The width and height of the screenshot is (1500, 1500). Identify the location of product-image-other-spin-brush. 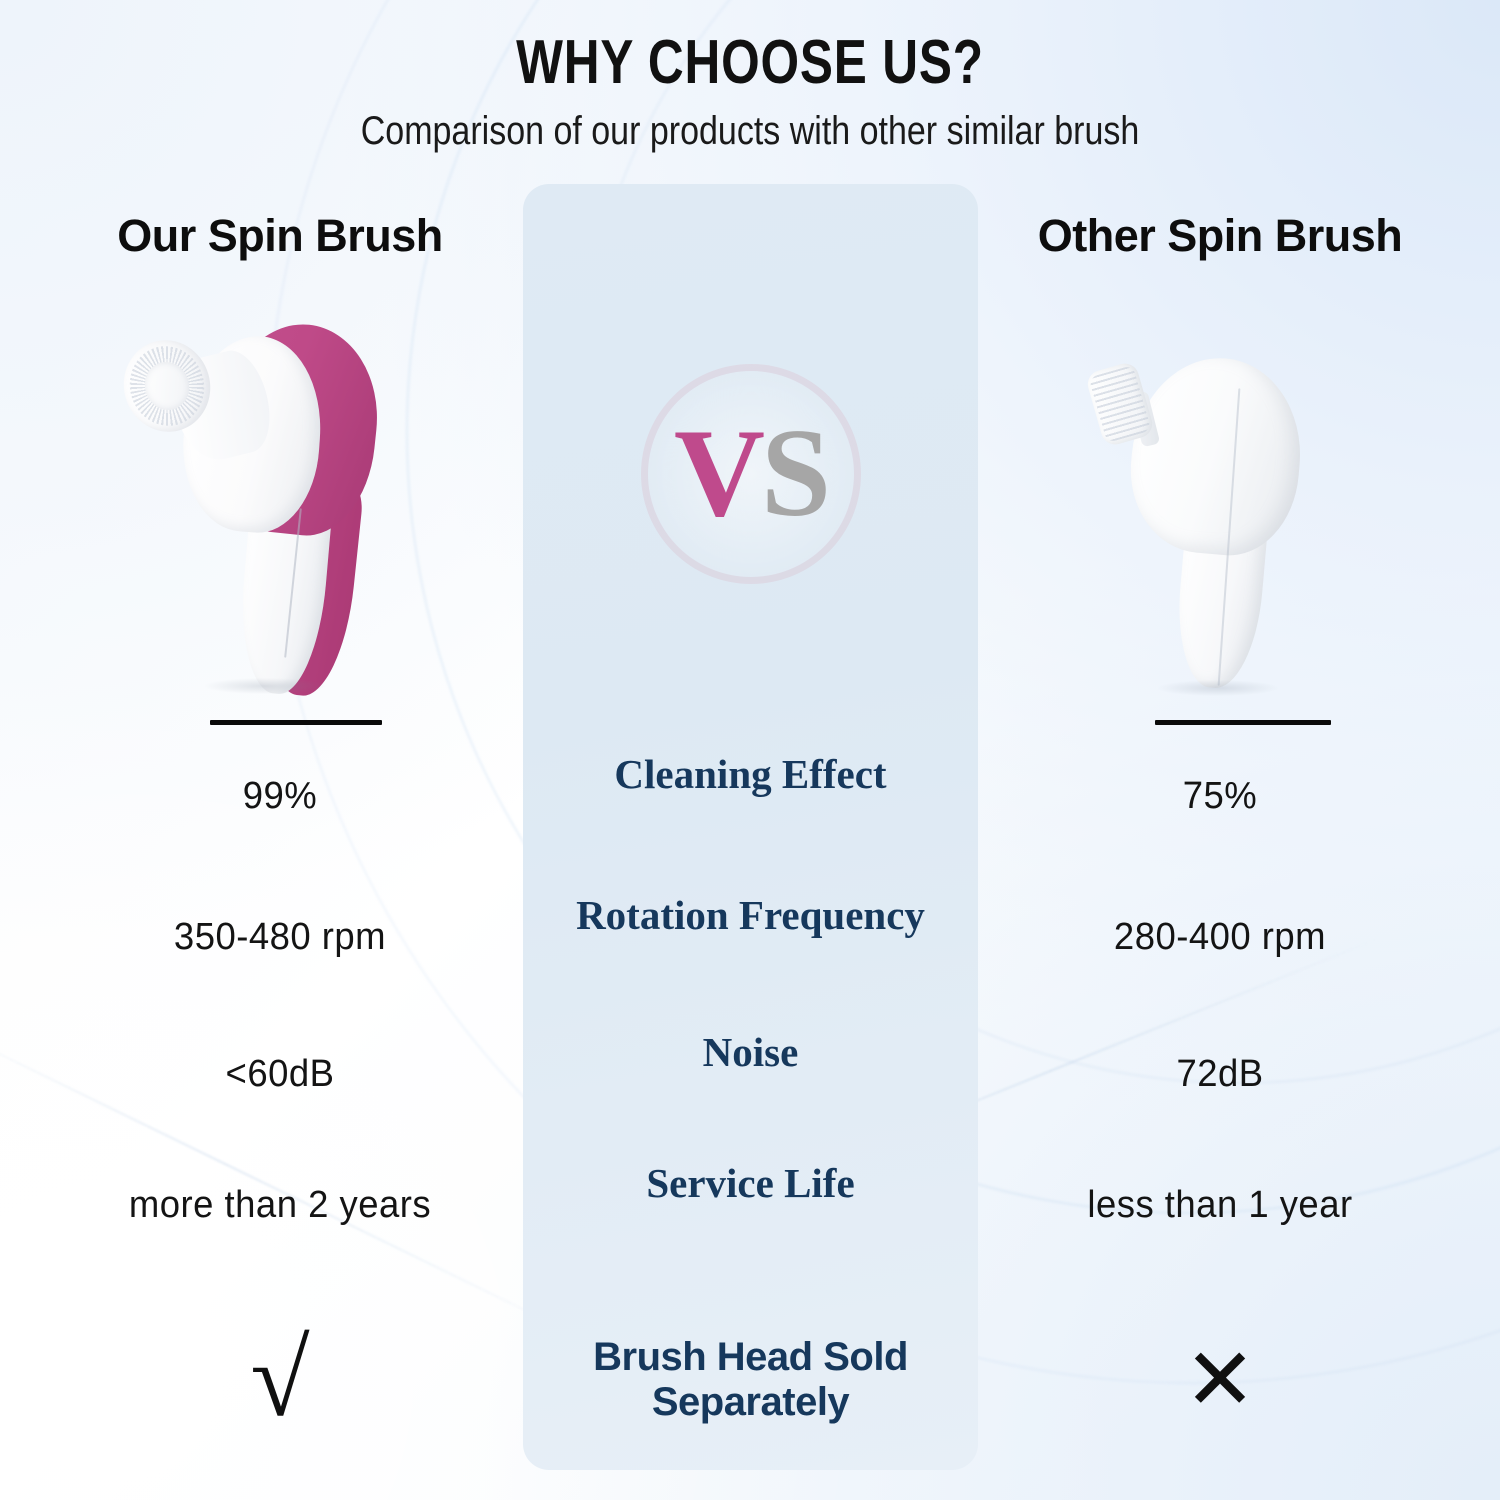
(1216, 522).